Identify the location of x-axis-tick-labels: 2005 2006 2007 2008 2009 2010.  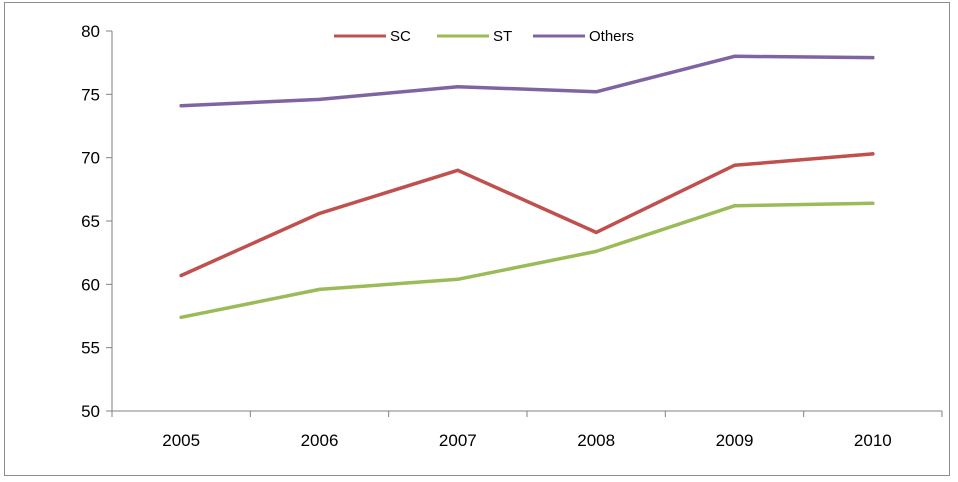
(526, 440).